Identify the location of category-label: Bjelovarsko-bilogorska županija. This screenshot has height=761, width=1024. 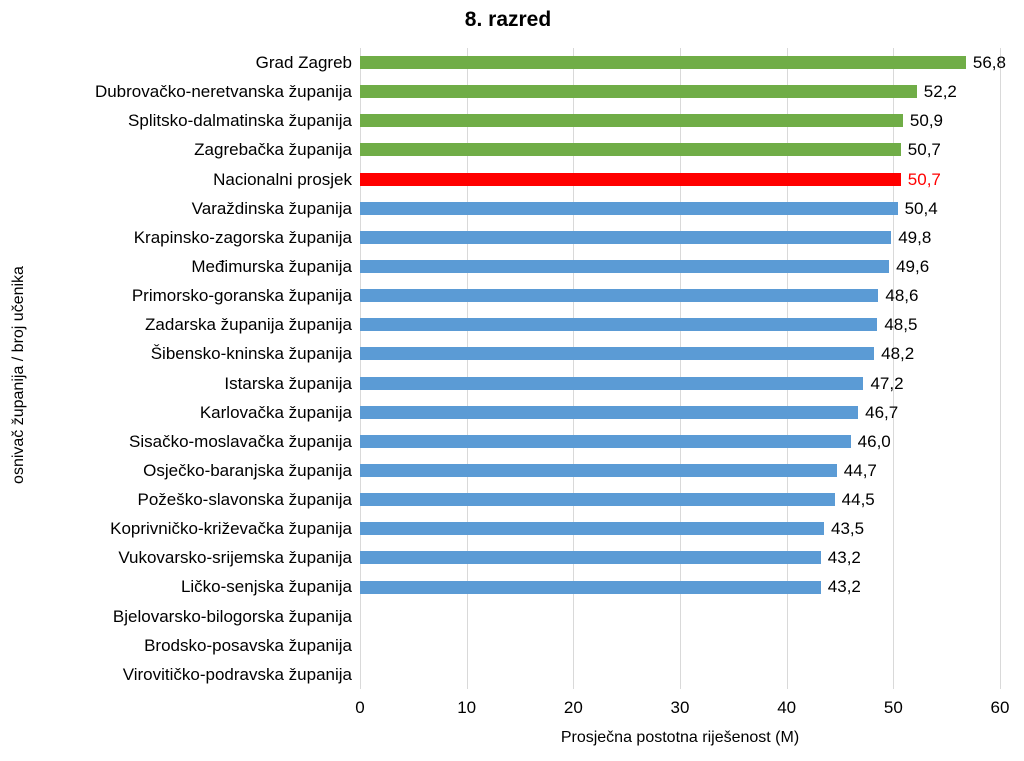
(232, 616).